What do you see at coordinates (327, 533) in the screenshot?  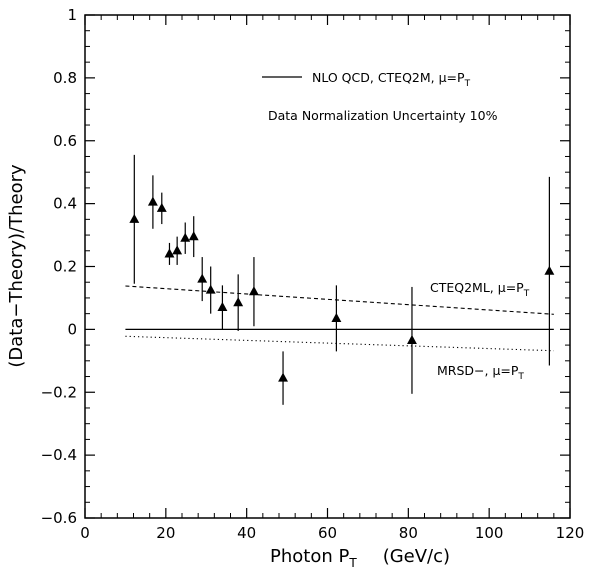 I see `x-tick-label: 60` at bounding box center [327, 533].